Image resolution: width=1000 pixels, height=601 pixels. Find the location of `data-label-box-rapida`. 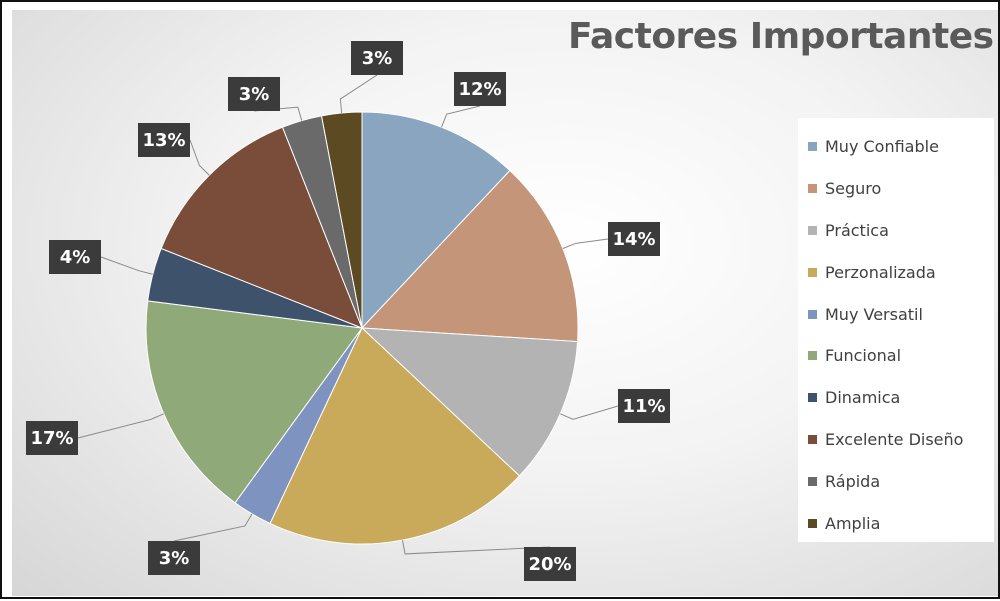

data-label-box-rapida is located at coordinates (254, 94).